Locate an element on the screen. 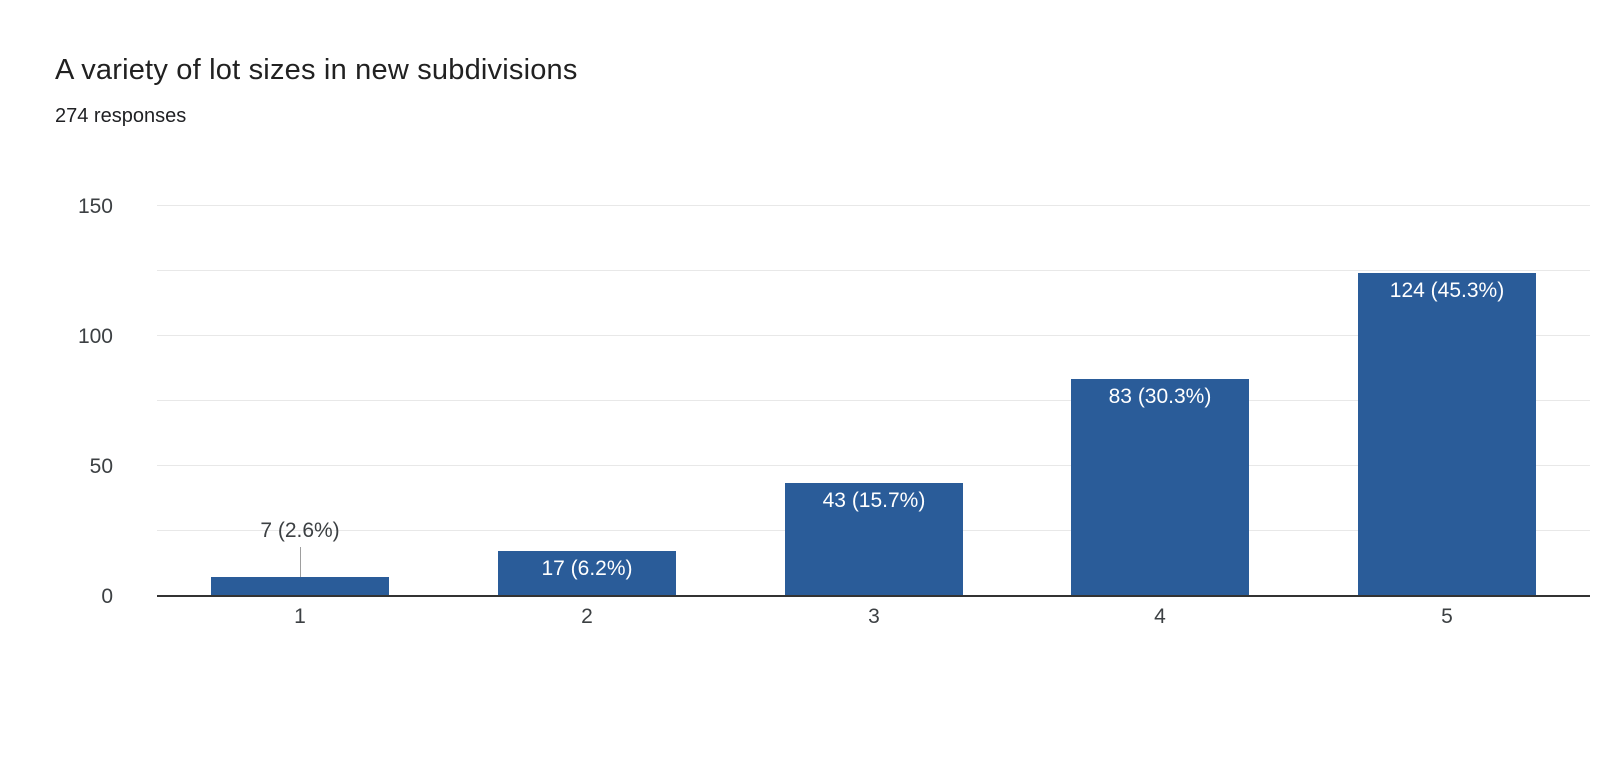  x-tick-label-3: 3 is located at coordinates (874, 616).